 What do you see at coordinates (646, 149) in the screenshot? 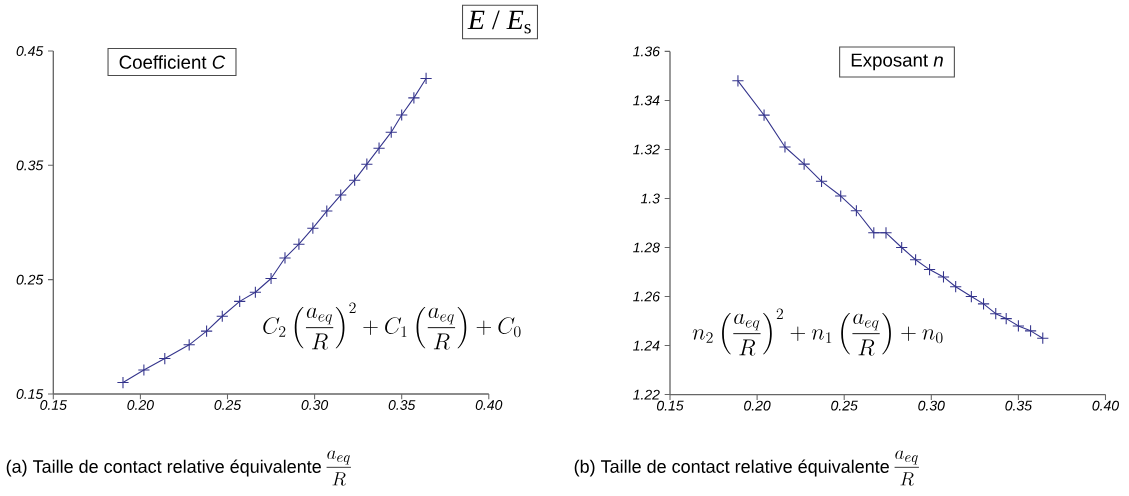
I see `y-tick-label: 1.32` at bounding box center [646, 149].